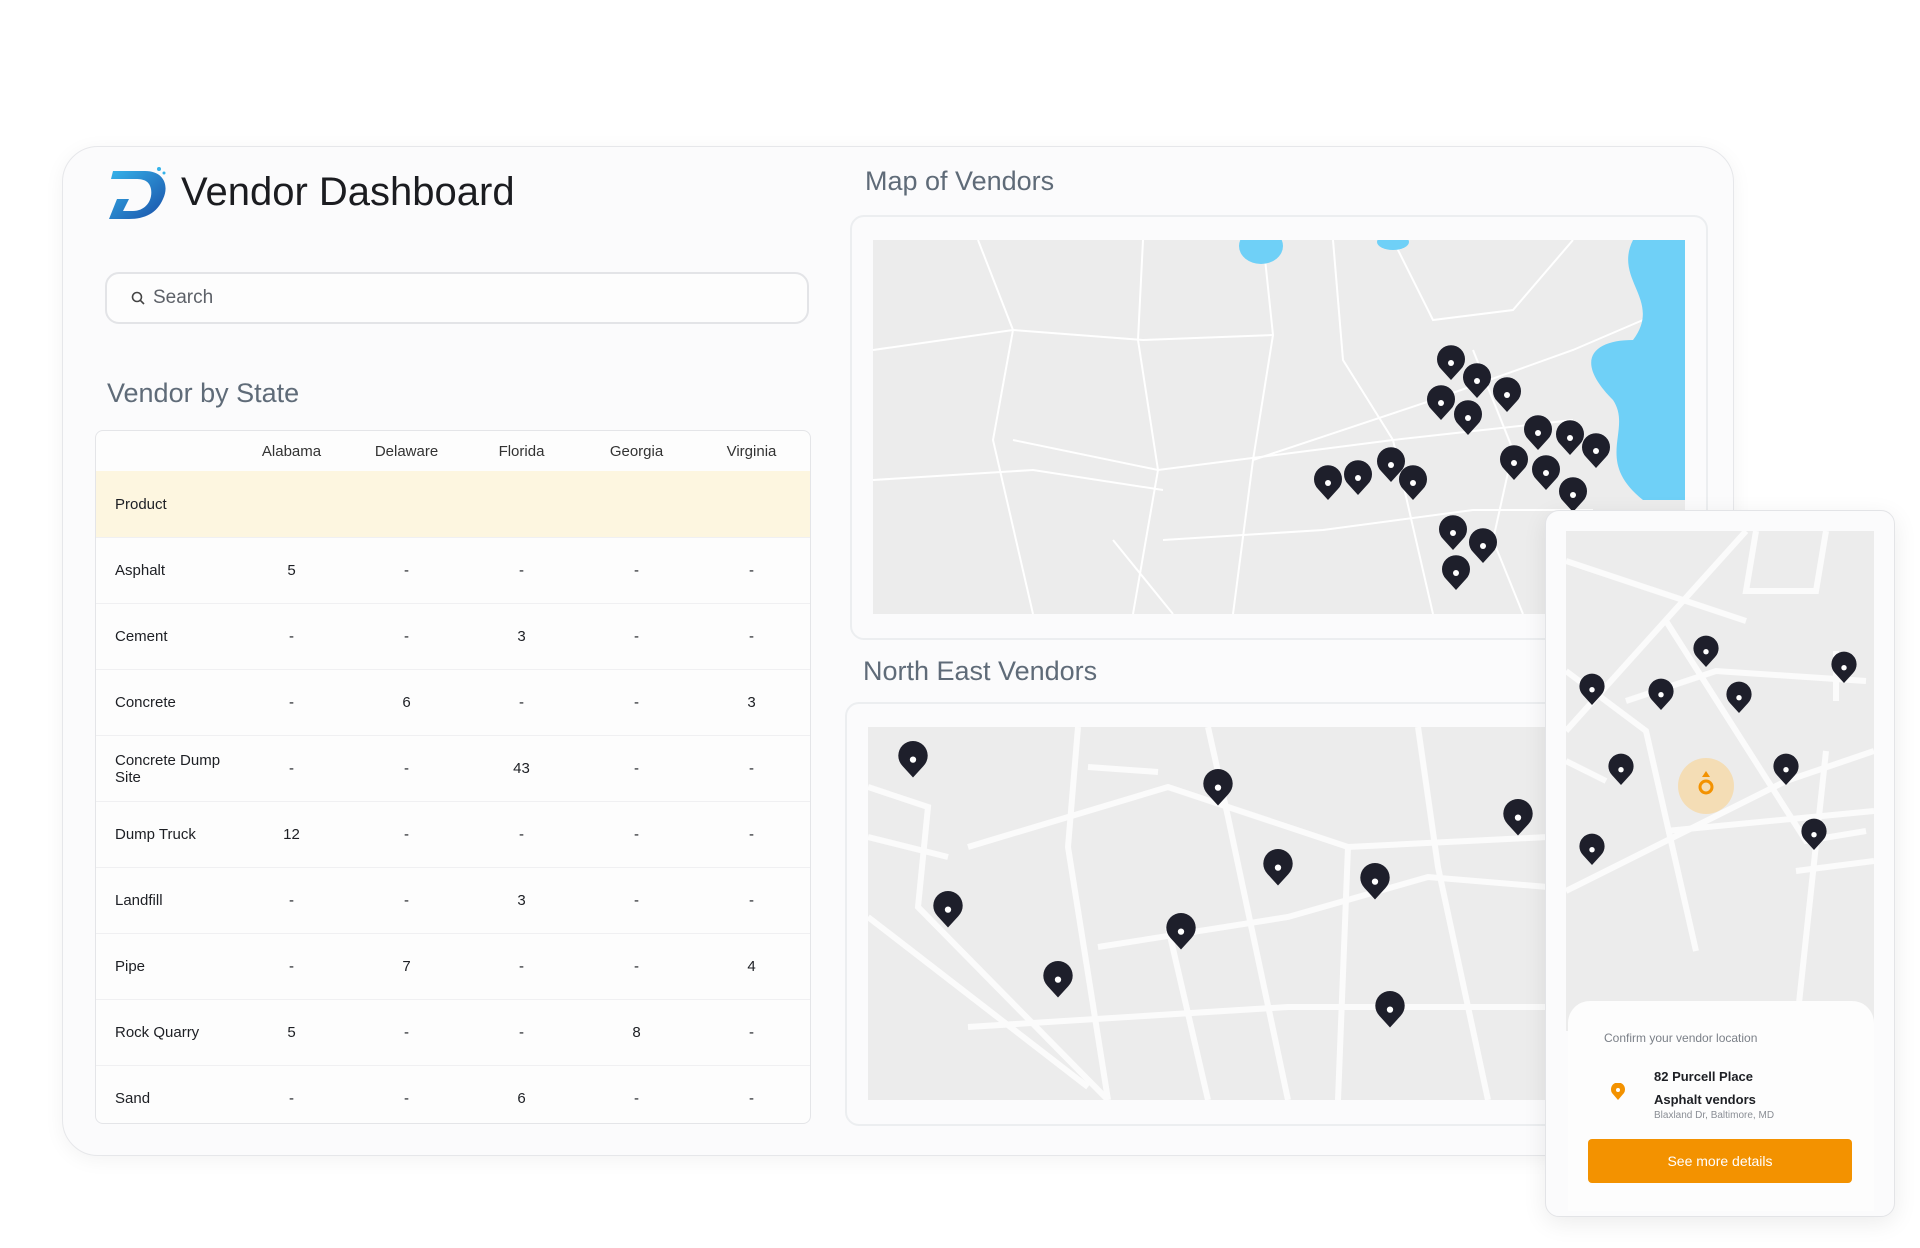  Describe the element at coordinates (453, 901) in the screenshot. I see `table-row: Landfill - - 3 - -` at that location.